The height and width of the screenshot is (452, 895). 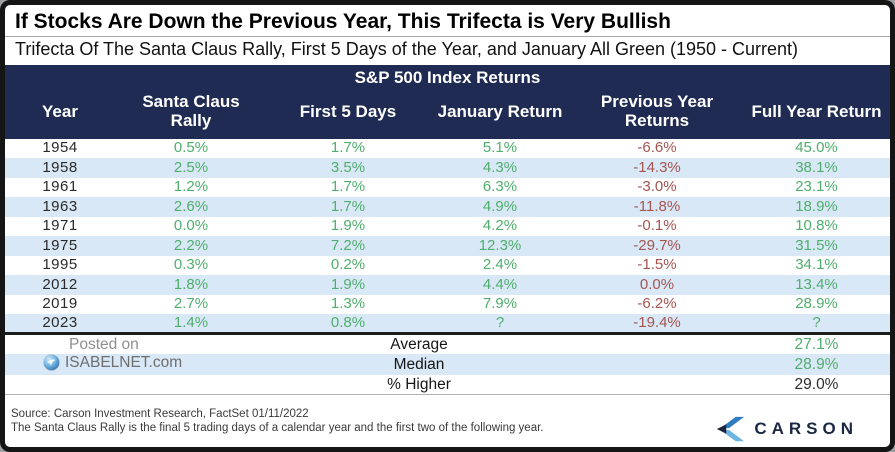 I want to click on cell-january-return: 4.3%, so click(x=500, y=167).